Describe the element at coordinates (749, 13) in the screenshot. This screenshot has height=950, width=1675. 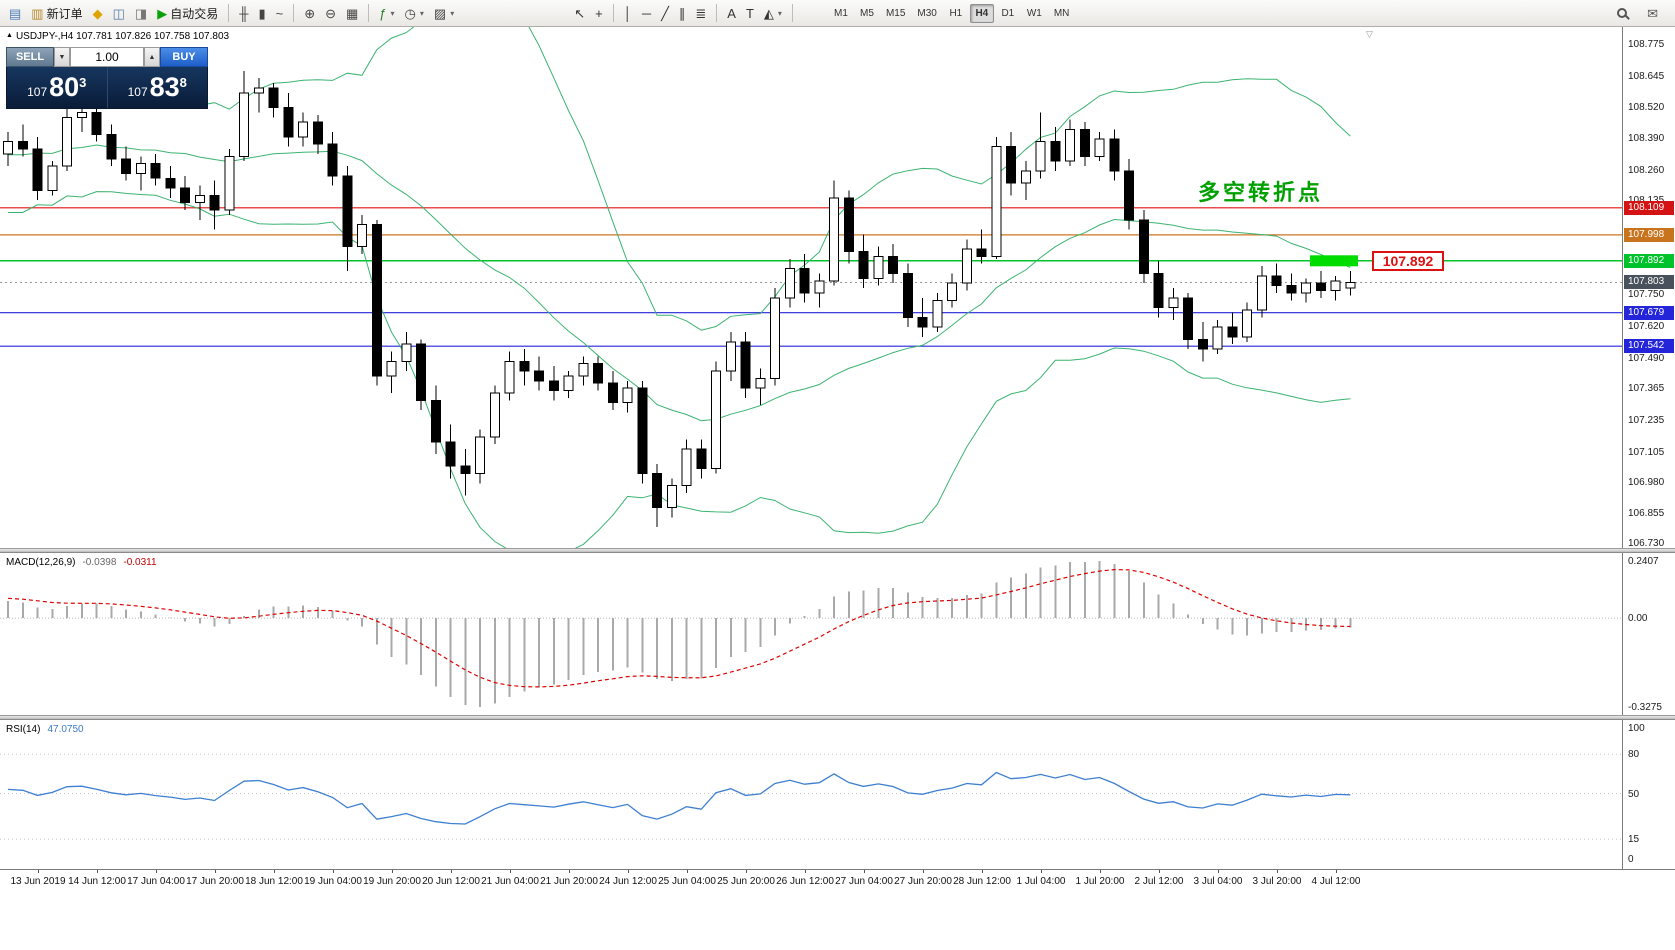
I see `text-label-icon: T` at that location.